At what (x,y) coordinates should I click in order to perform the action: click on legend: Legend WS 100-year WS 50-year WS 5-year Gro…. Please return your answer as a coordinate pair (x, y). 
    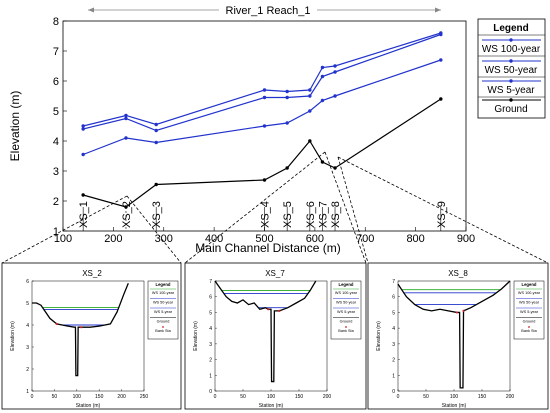
    Looking at the image, I should click on (511, 68).